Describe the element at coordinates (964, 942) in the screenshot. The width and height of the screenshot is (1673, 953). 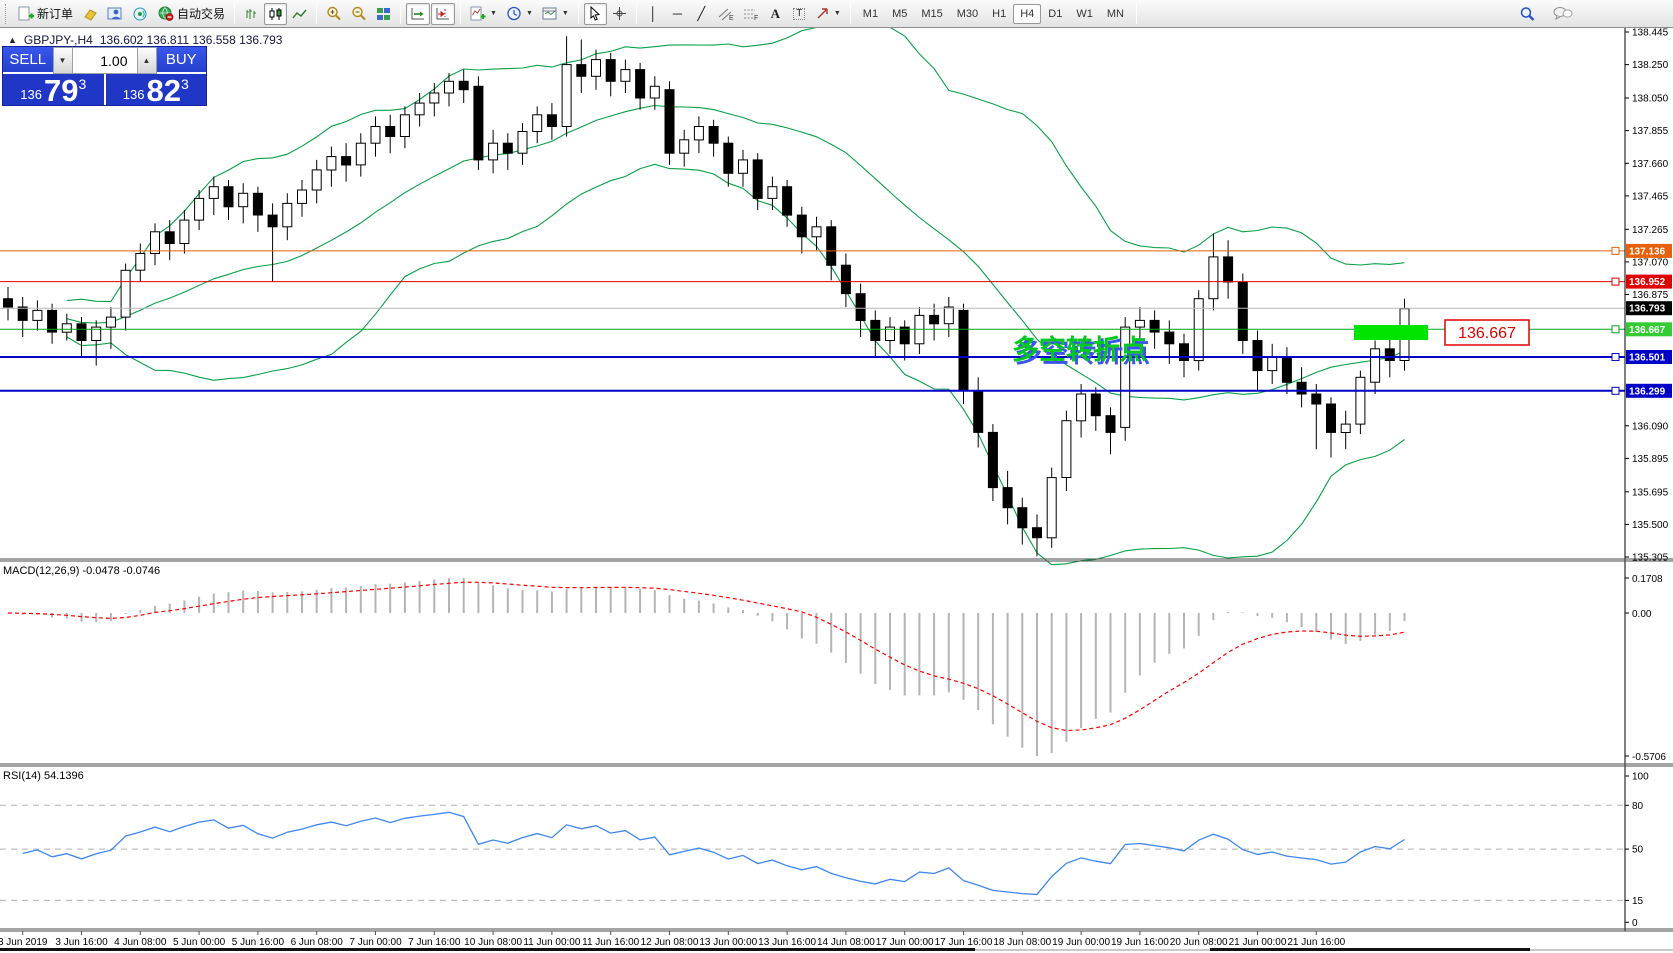
I see `time-tick-label: 17 Jun 16:00` at that location.